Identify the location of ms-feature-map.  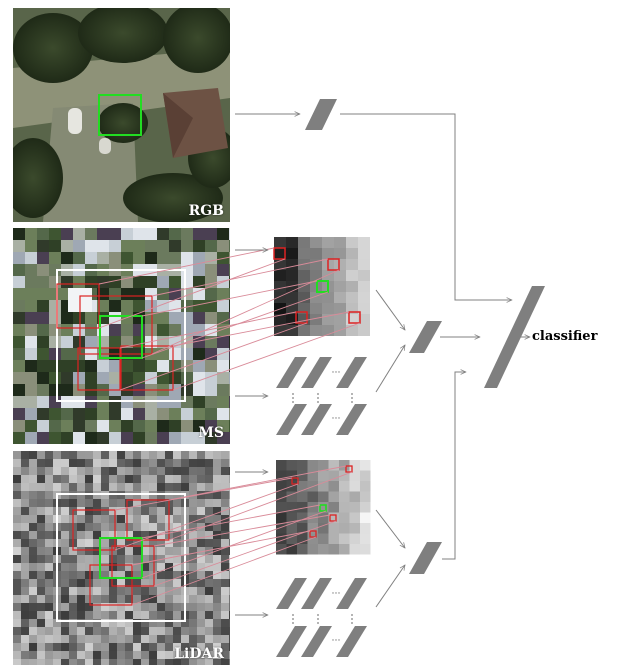
(322, 286).